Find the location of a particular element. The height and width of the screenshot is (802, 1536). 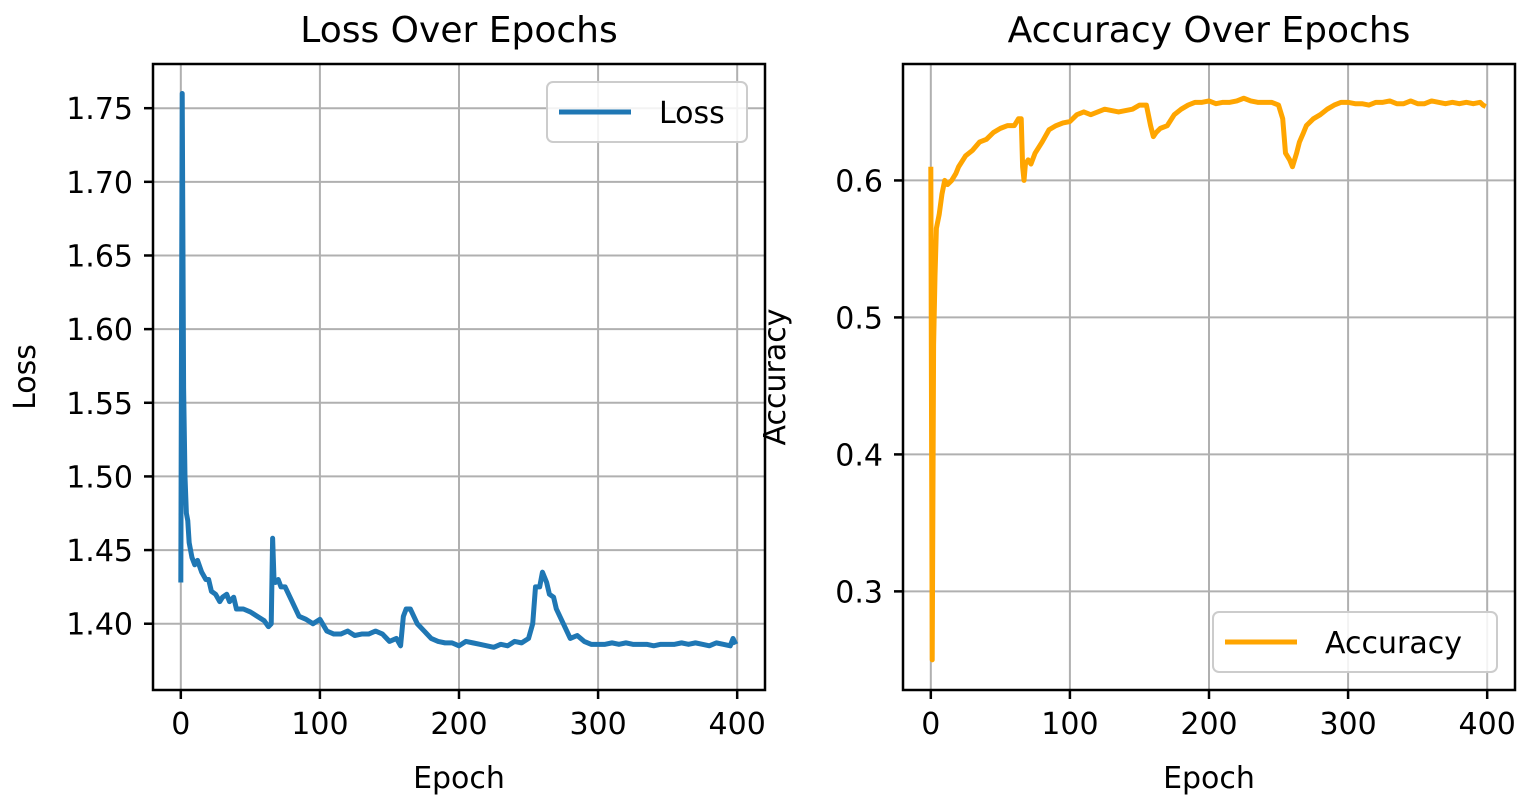

y-tick-label: 1.75 is located at coordinates (99, 109).